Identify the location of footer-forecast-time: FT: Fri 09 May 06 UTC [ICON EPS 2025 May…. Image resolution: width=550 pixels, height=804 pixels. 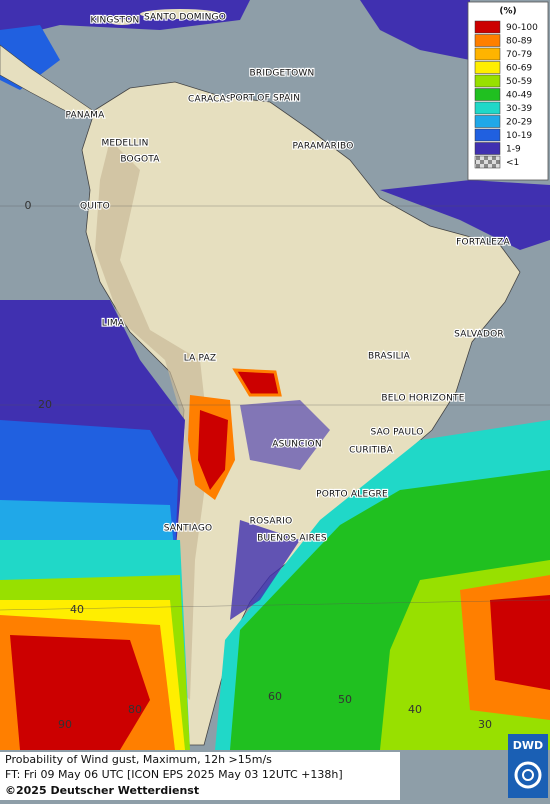
(174, 774).